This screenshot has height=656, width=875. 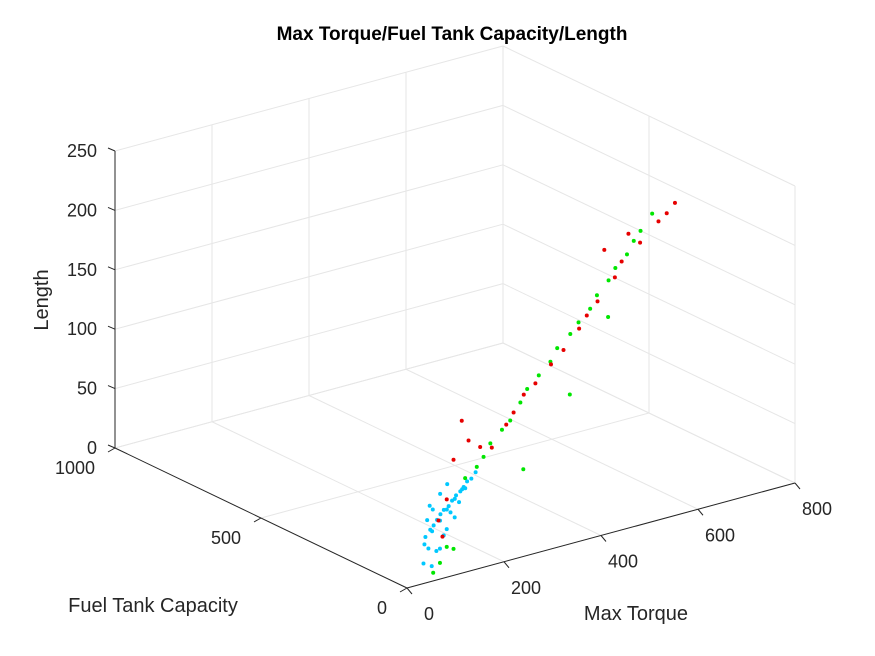 I want to click on y-tick-label: 1000, so click(x=75, y=468).